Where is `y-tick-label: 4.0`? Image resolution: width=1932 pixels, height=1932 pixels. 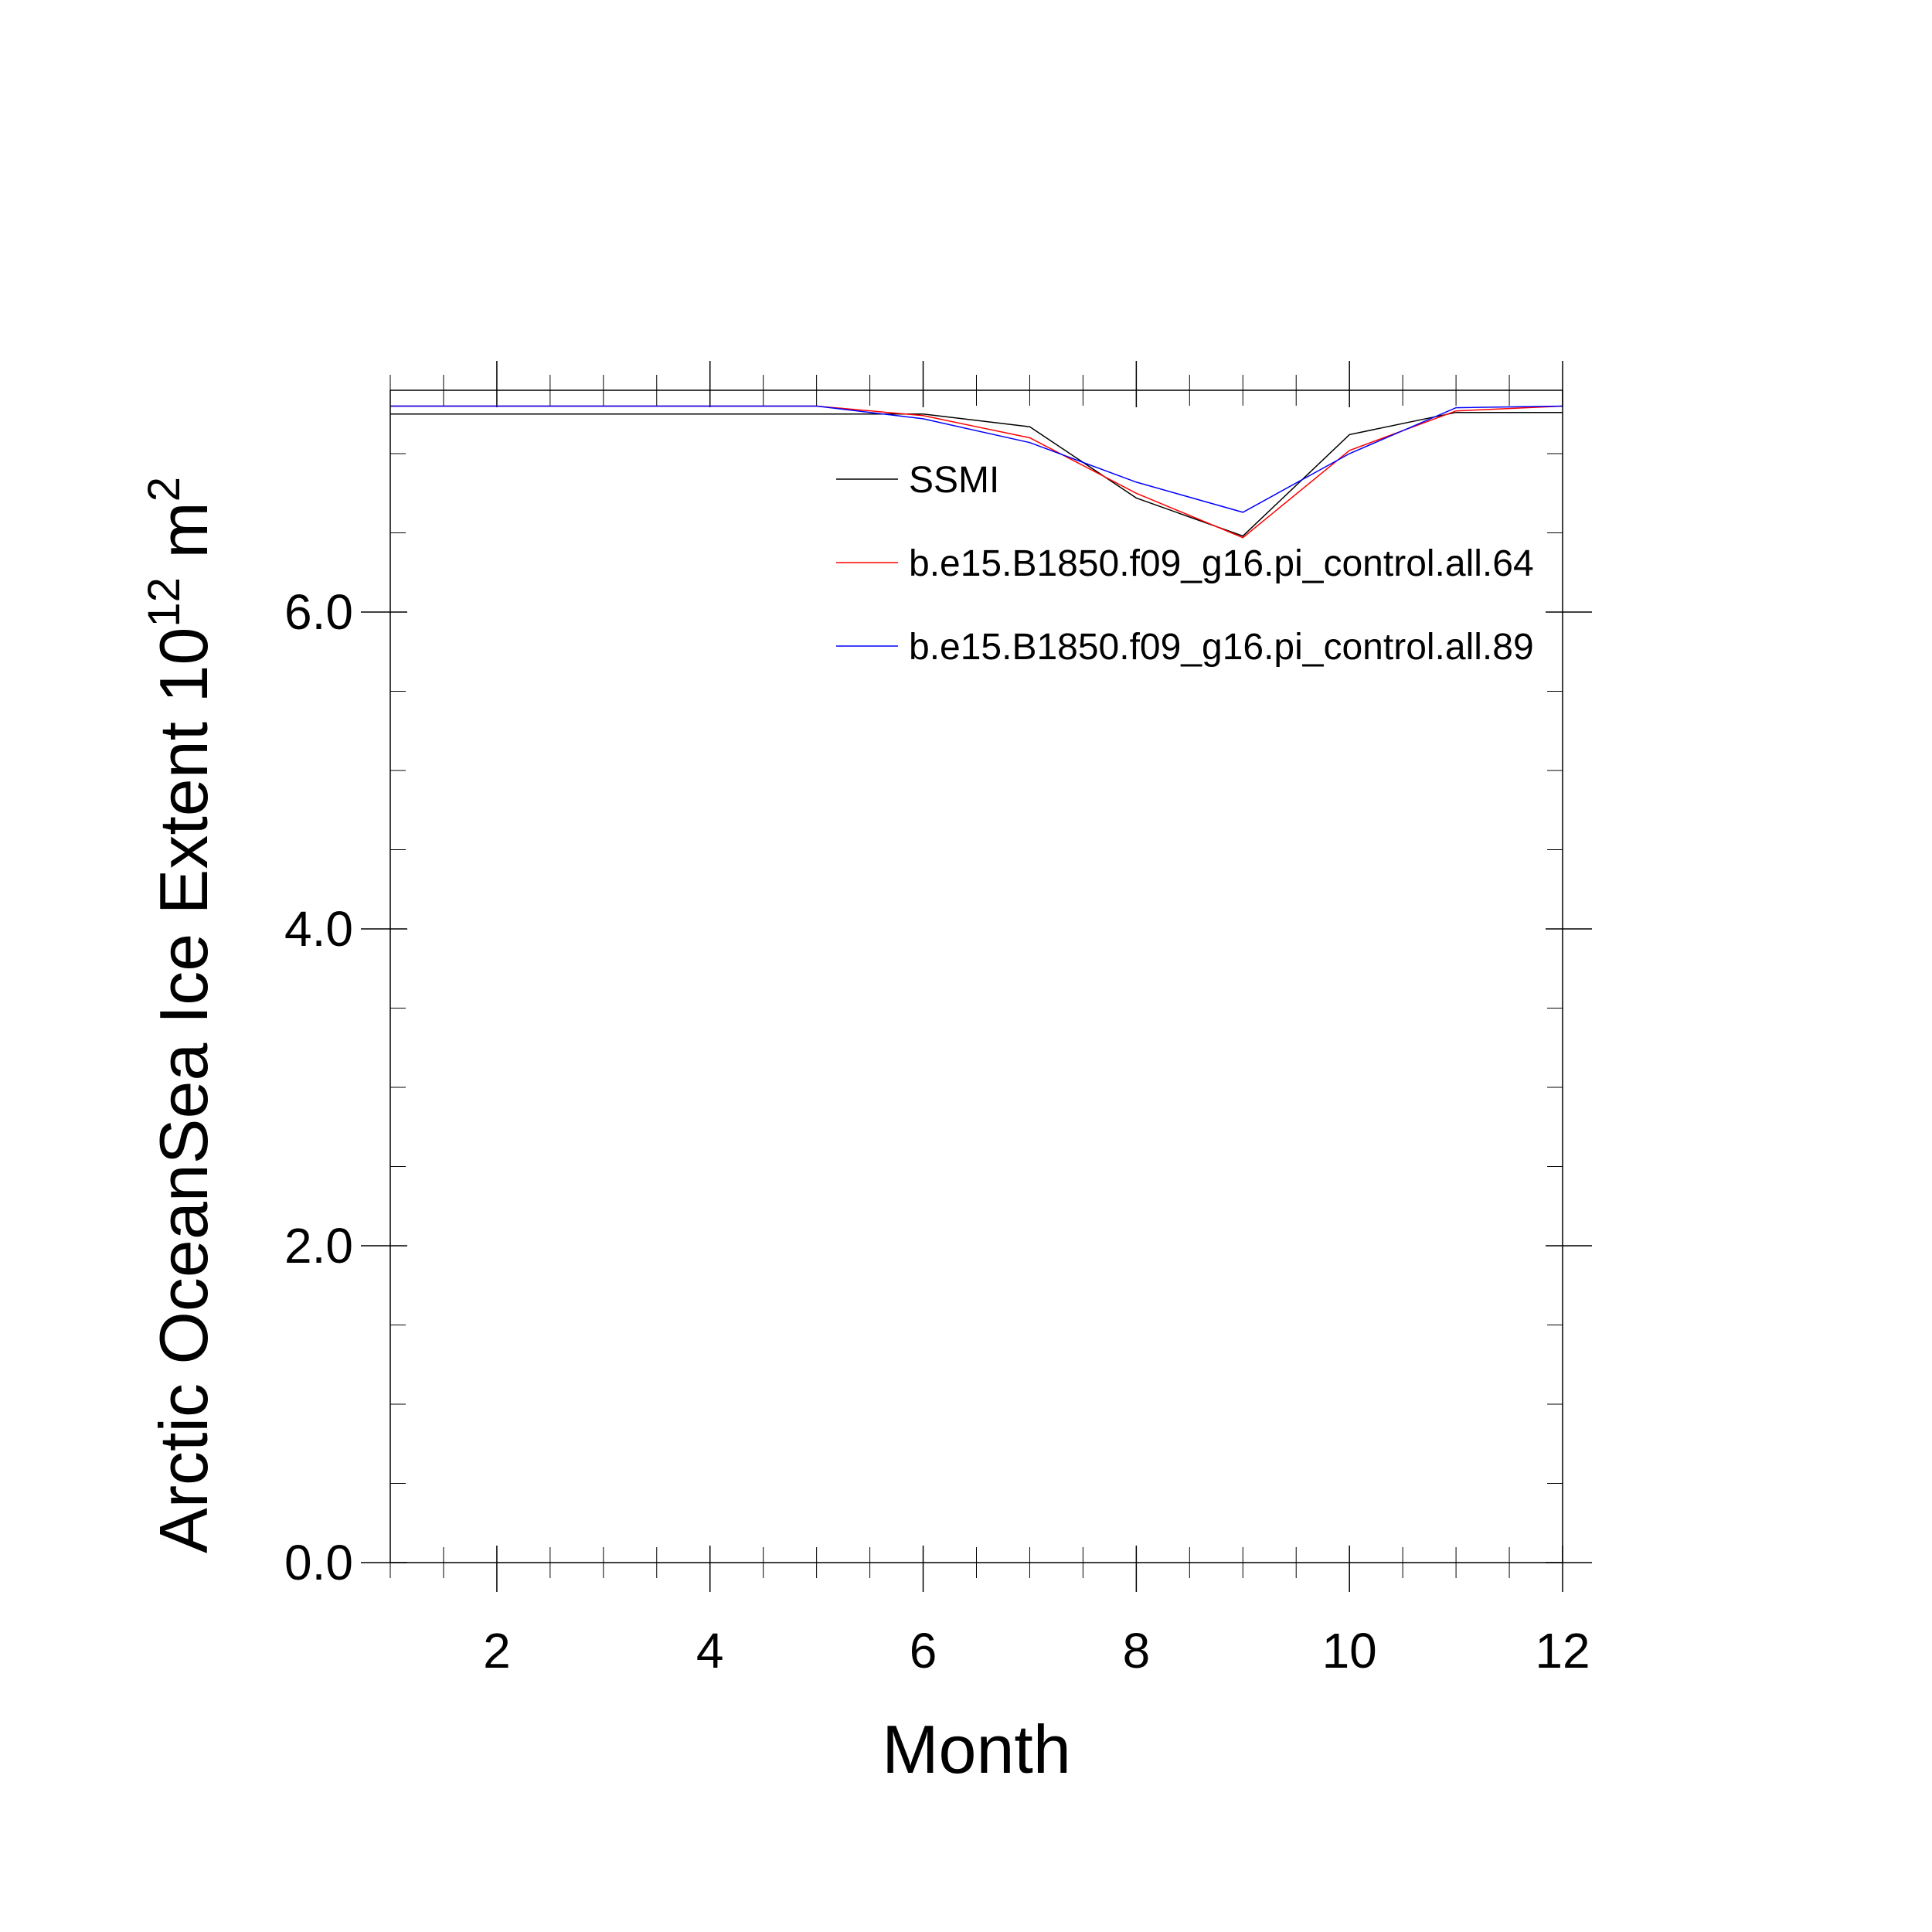
y-tick-label: 4.0 is located at coordinates (319, 929).